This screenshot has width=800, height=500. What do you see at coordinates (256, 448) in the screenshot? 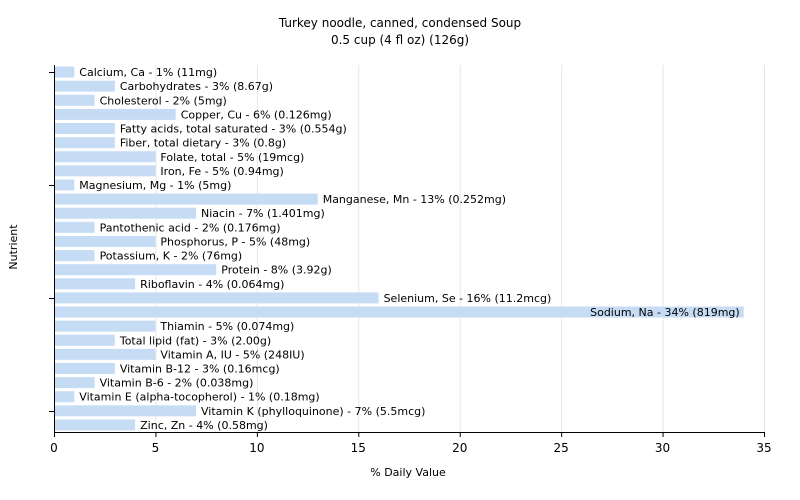
I see `x-tick-label: 10` at bounding box center [256, 448].